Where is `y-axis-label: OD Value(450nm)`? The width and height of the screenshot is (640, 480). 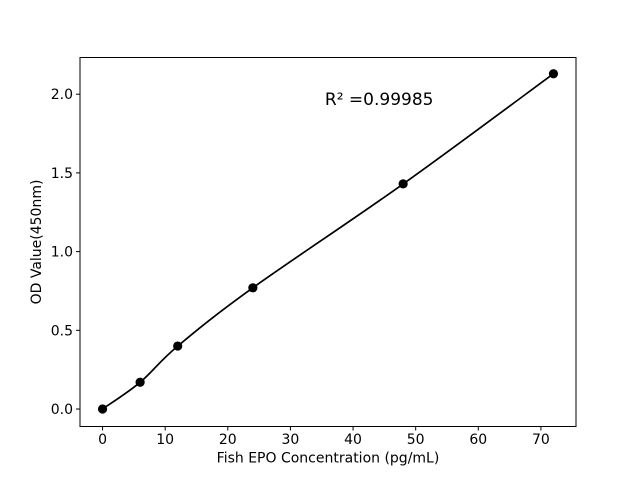 y-axis-label: OD Value(450nm) is located at coordinates (37, 242).